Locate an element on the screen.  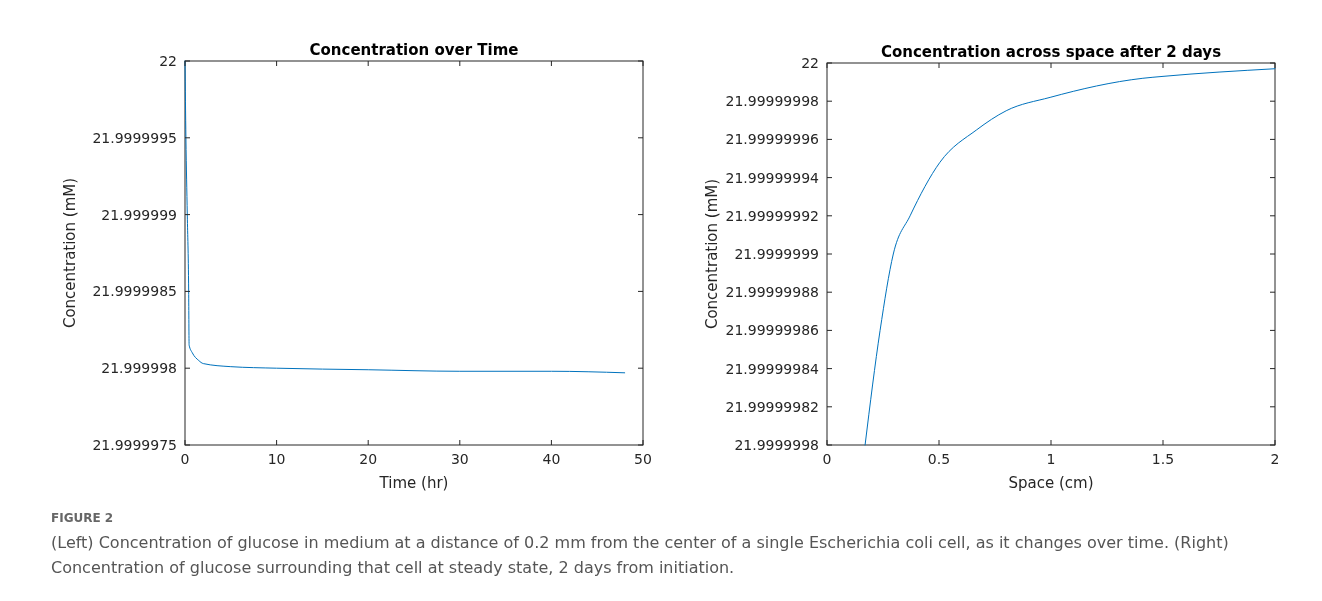
y-tick-label: 21.99999994 is located at coordinates (772, 177).